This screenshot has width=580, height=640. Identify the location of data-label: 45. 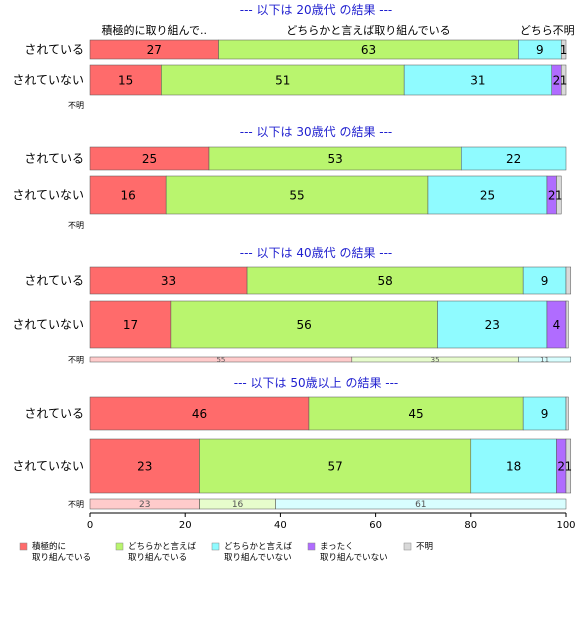
(415, 414).